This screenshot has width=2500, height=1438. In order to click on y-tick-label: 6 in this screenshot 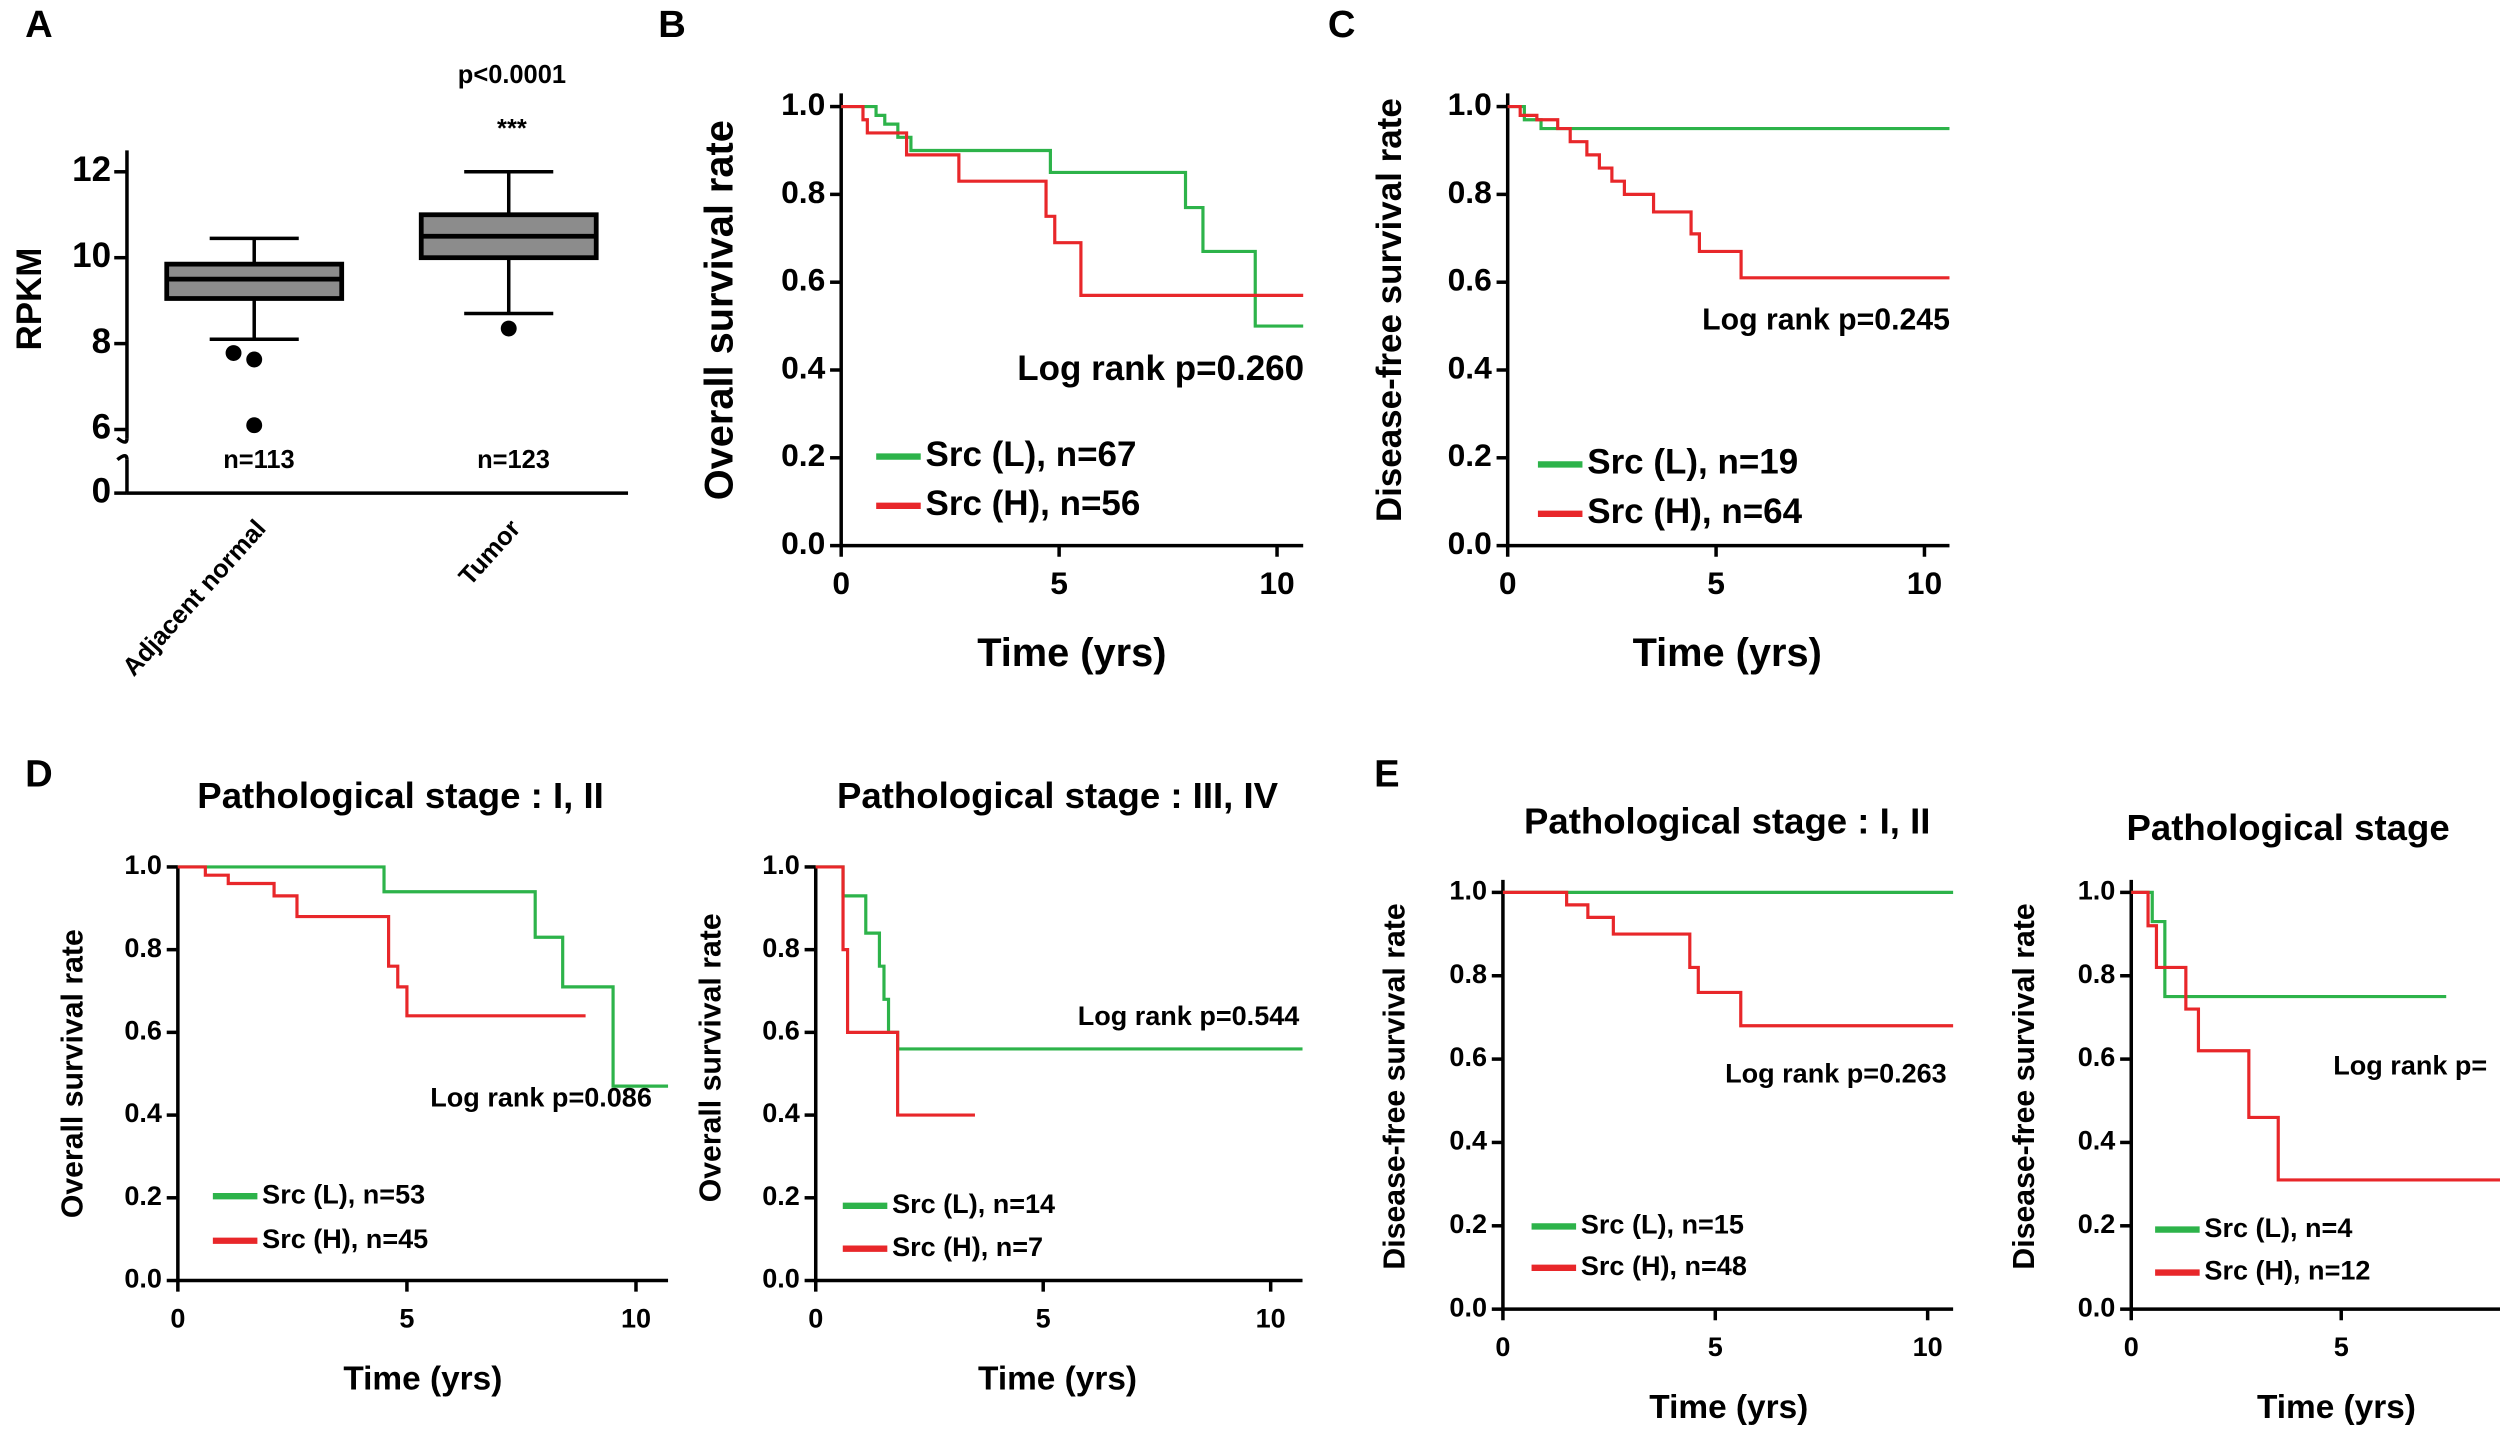, I will do `click(101, 427)`.